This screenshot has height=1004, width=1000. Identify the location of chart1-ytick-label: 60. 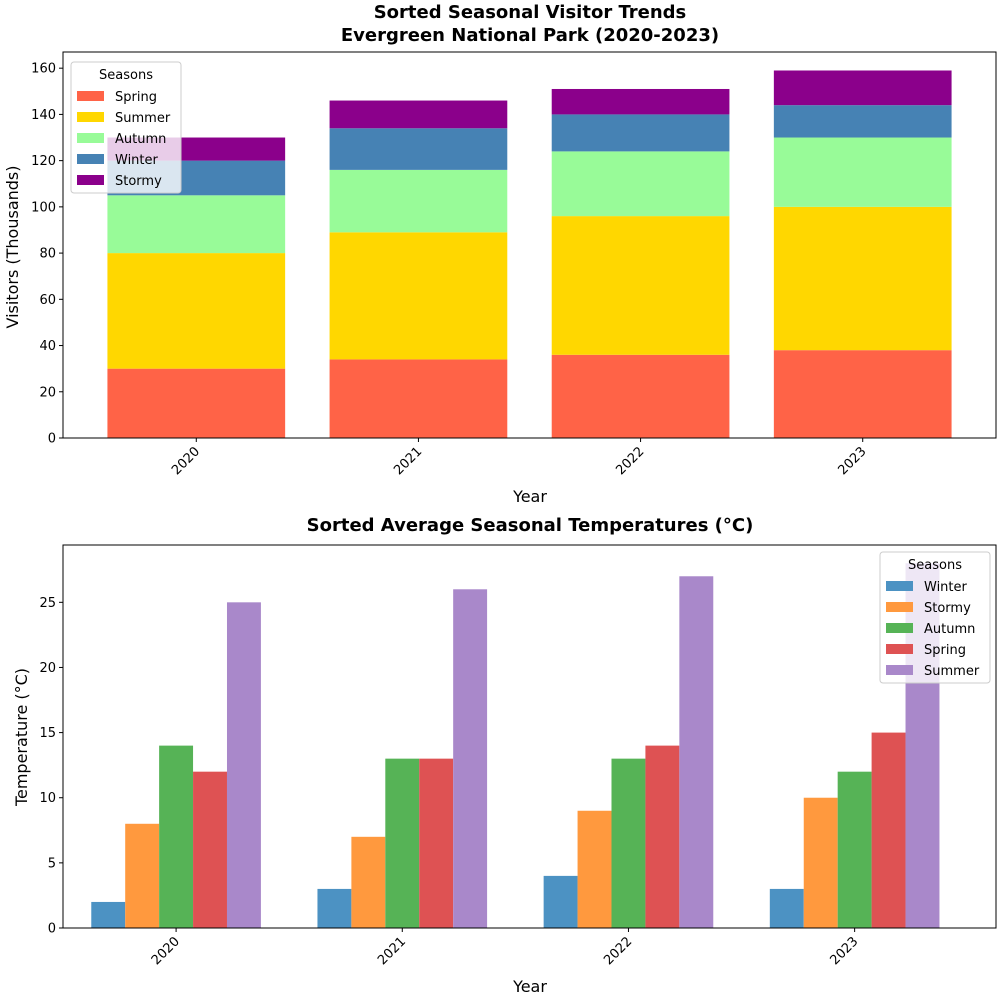
(47, 300).